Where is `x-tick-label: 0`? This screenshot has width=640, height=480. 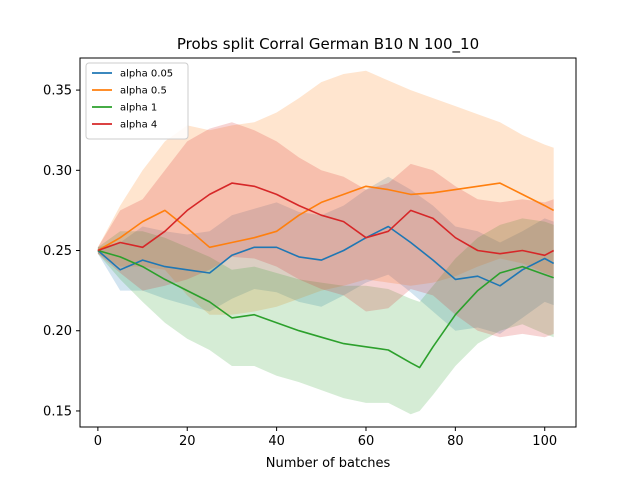
x-tick-label: 0 is located at coordinates (98, 441).